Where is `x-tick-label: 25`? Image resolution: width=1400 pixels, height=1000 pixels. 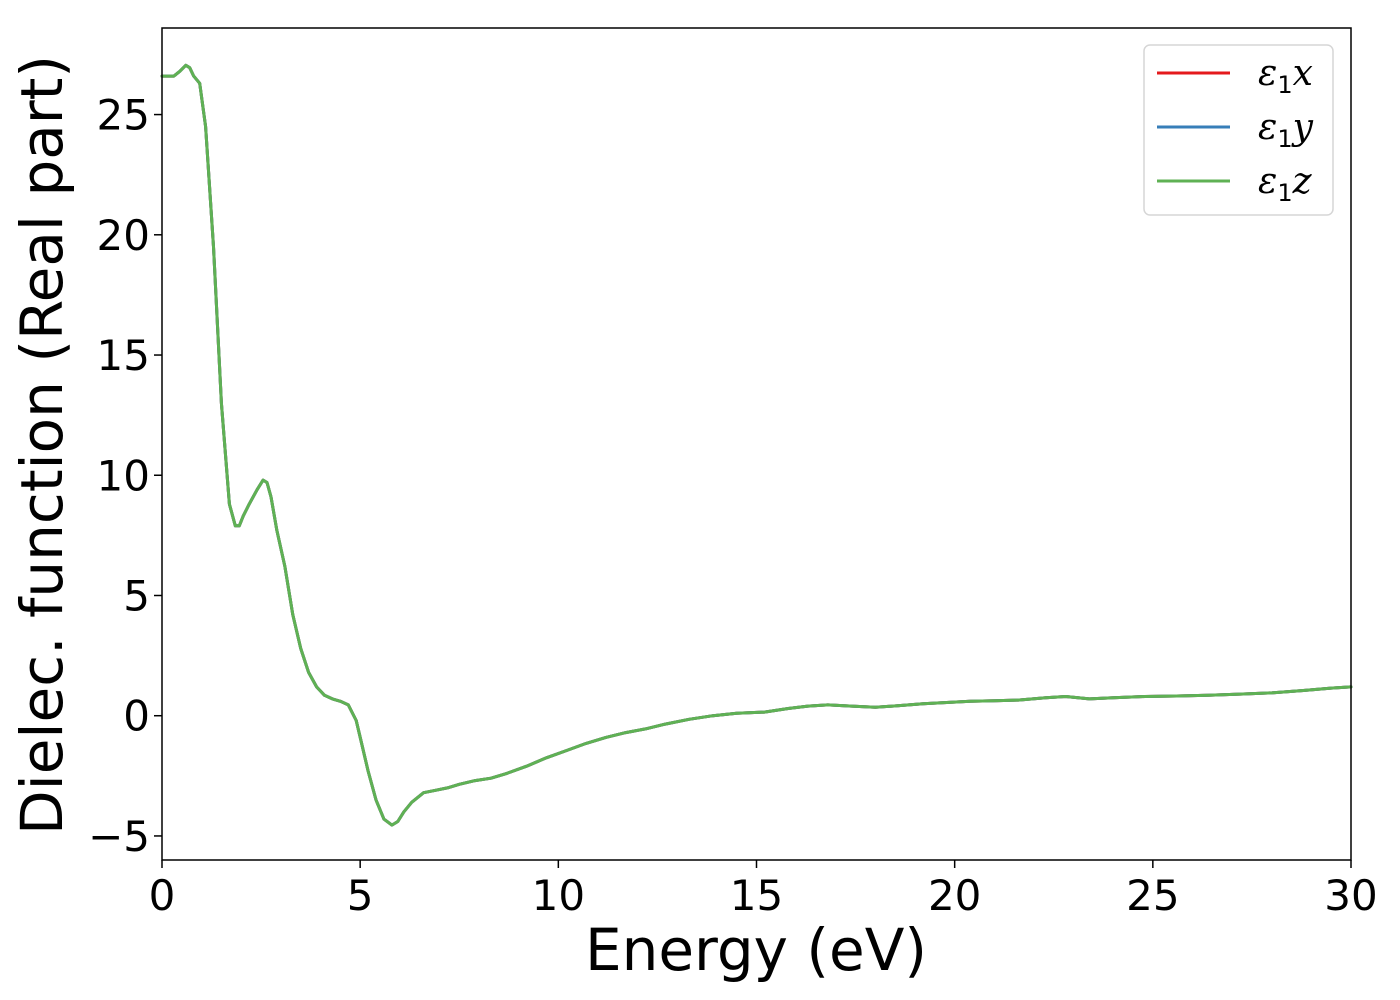
x-tick-label: 25 is located at coordinates (1152, 895).